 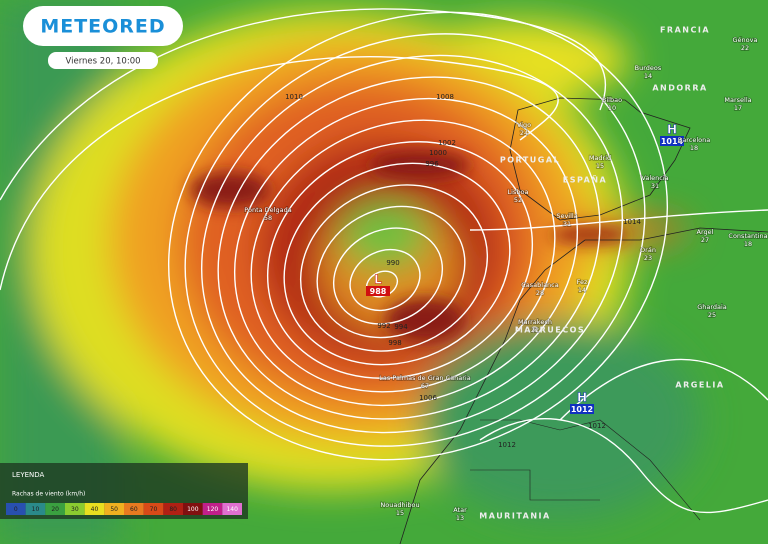 What do you see at coordinates (524, 133) in the screenshot?
I see `city-gust: 24` at bounding box center [524, 133].